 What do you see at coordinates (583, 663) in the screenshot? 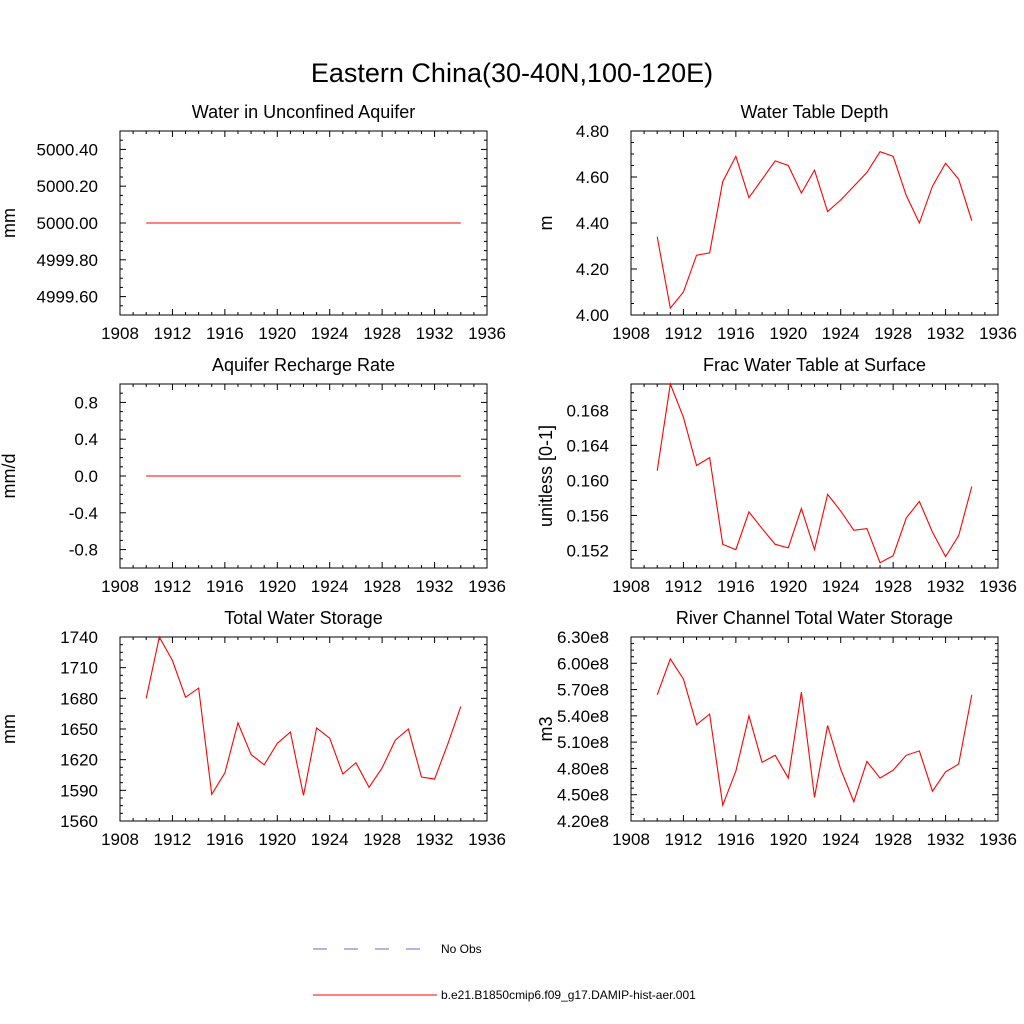
I see `y-tick-label: 6.00e8` at bounding box center [583, 663].